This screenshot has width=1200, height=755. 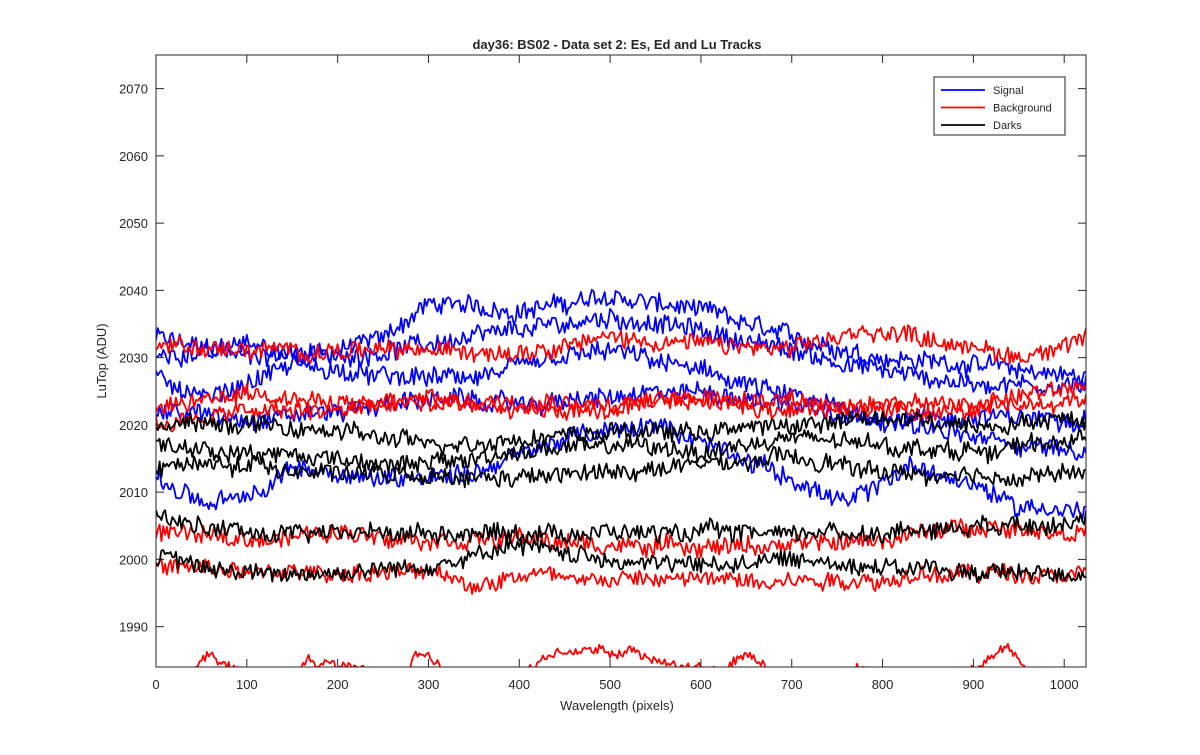 I want to click on y-tick-label: 2000, so click(x=133, y=559).